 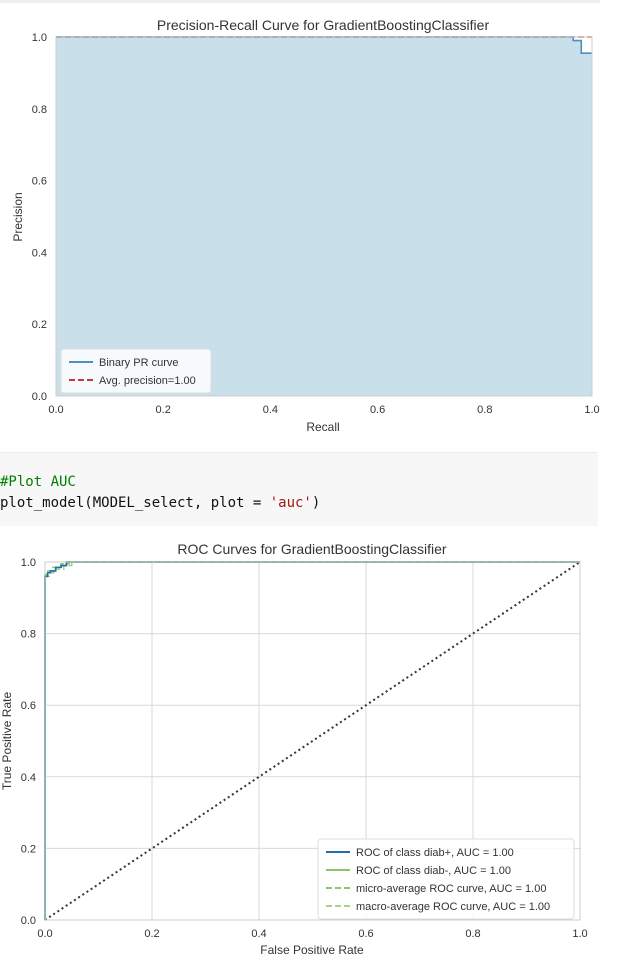 I want to click on code-statement: plot_model(MODEL_select, plot = 'auc'), so click(x=160, y=503).